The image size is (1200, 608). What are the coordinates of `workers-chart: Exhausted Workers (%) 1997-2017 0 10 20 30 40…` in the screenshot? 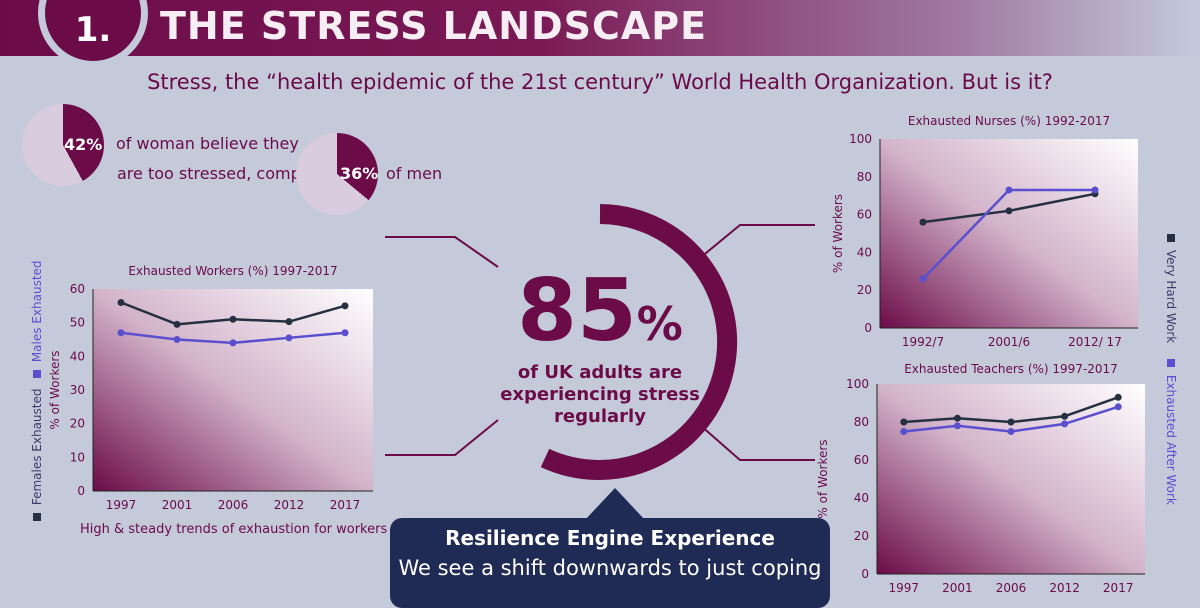 It's located at (210, 388).